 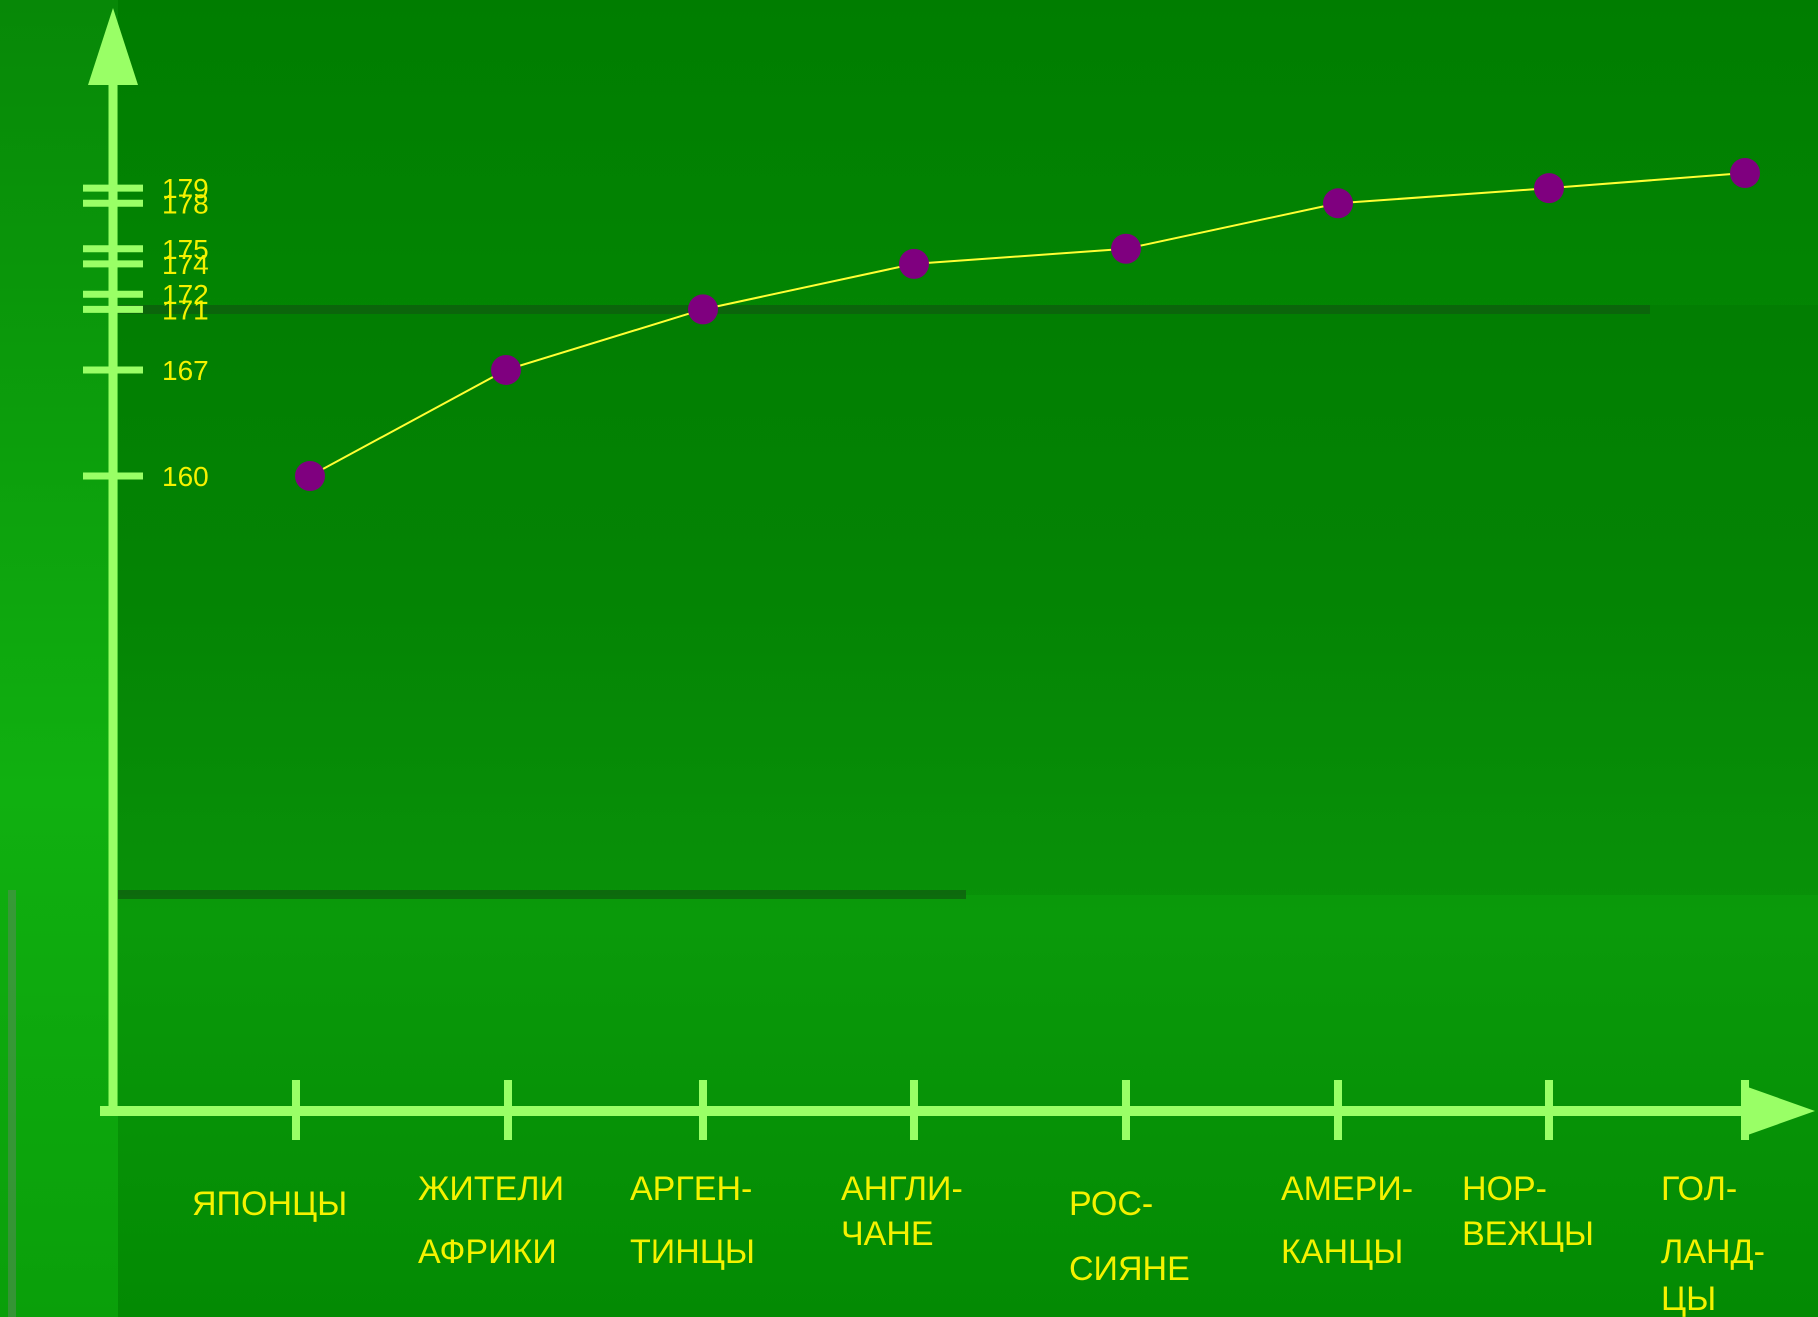 I want to click on x-label-1-0: ЖИТЕЛИ, so click(x=491, y=1189).